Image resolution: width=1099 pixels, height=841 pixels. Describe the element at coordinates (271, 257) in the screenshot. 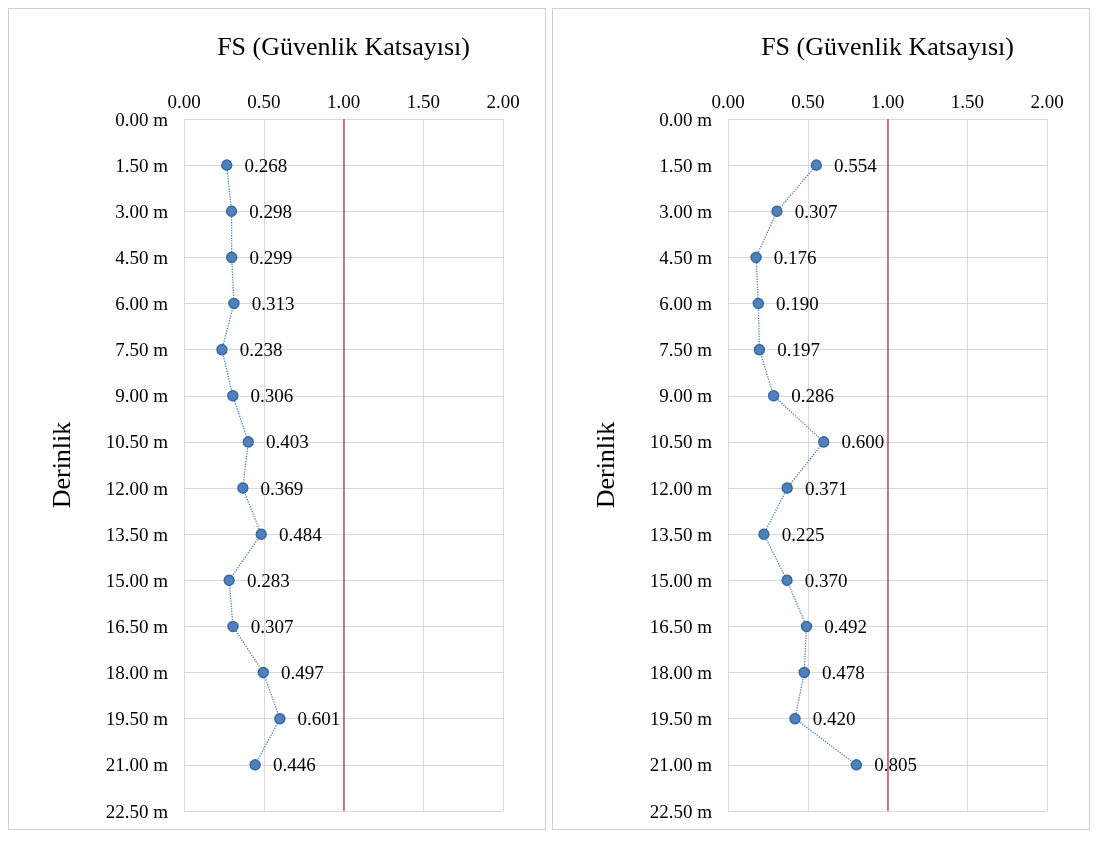

I see `data-label: 0.299` at that location.